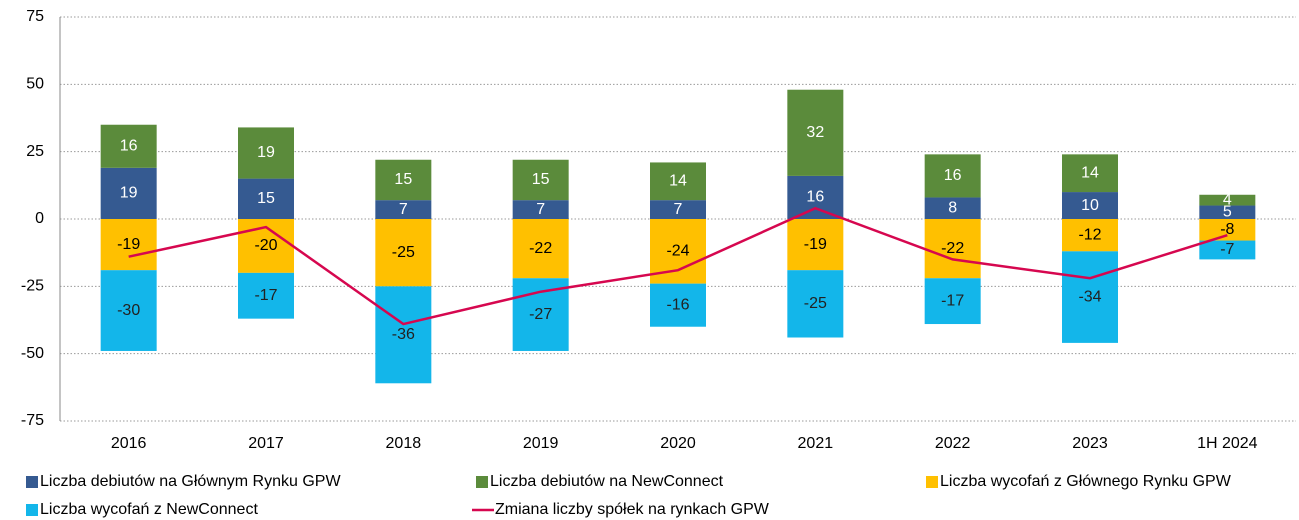 The width and height of the screenshot is (1299, 520). What do you see at coordinates (677, 251) in the screenshot?
I see `value-label: -24` at bounding box center [677, 251].